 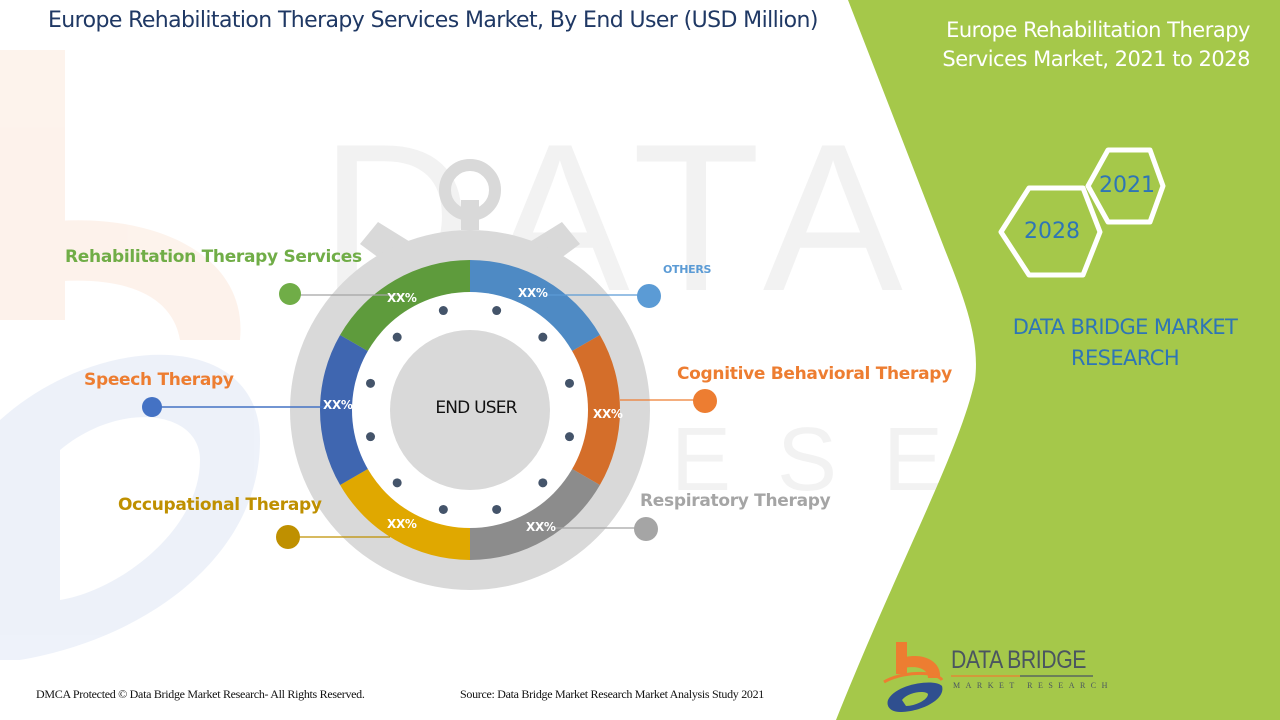 I want to click on pct-others: XX%, so click(x=533, y=293).